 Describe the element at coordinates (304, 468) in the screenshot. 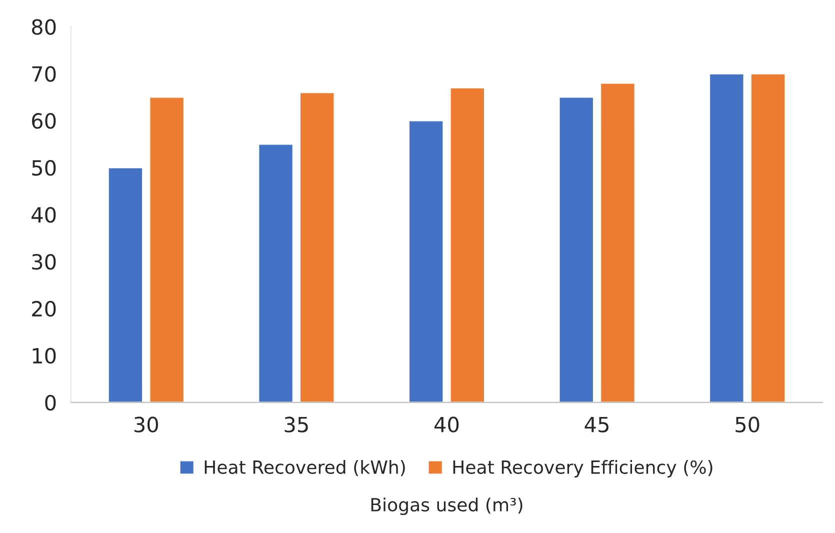

I see `legend-label: Heat Recovered (kWh)` at that location.